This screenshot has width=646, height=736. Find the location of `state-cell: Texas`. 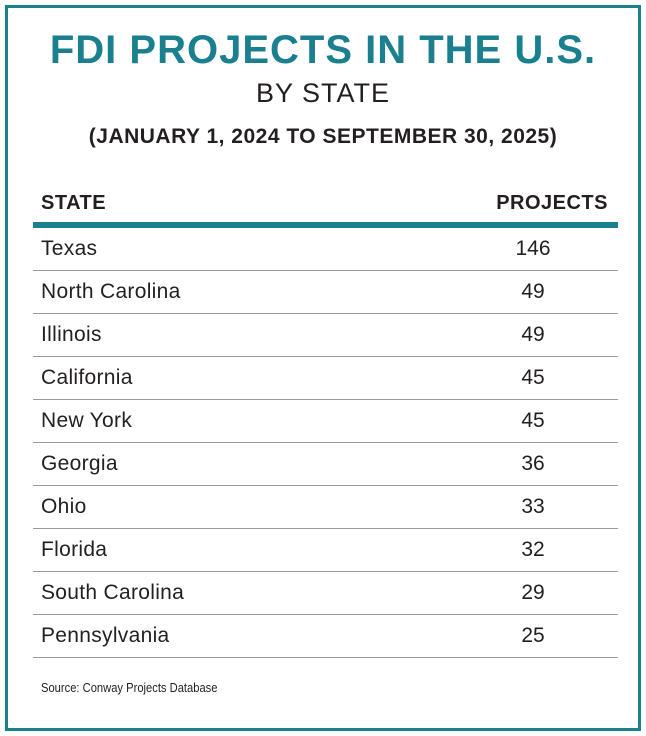

state-cell: Texas is located at coordinates (69, 248).